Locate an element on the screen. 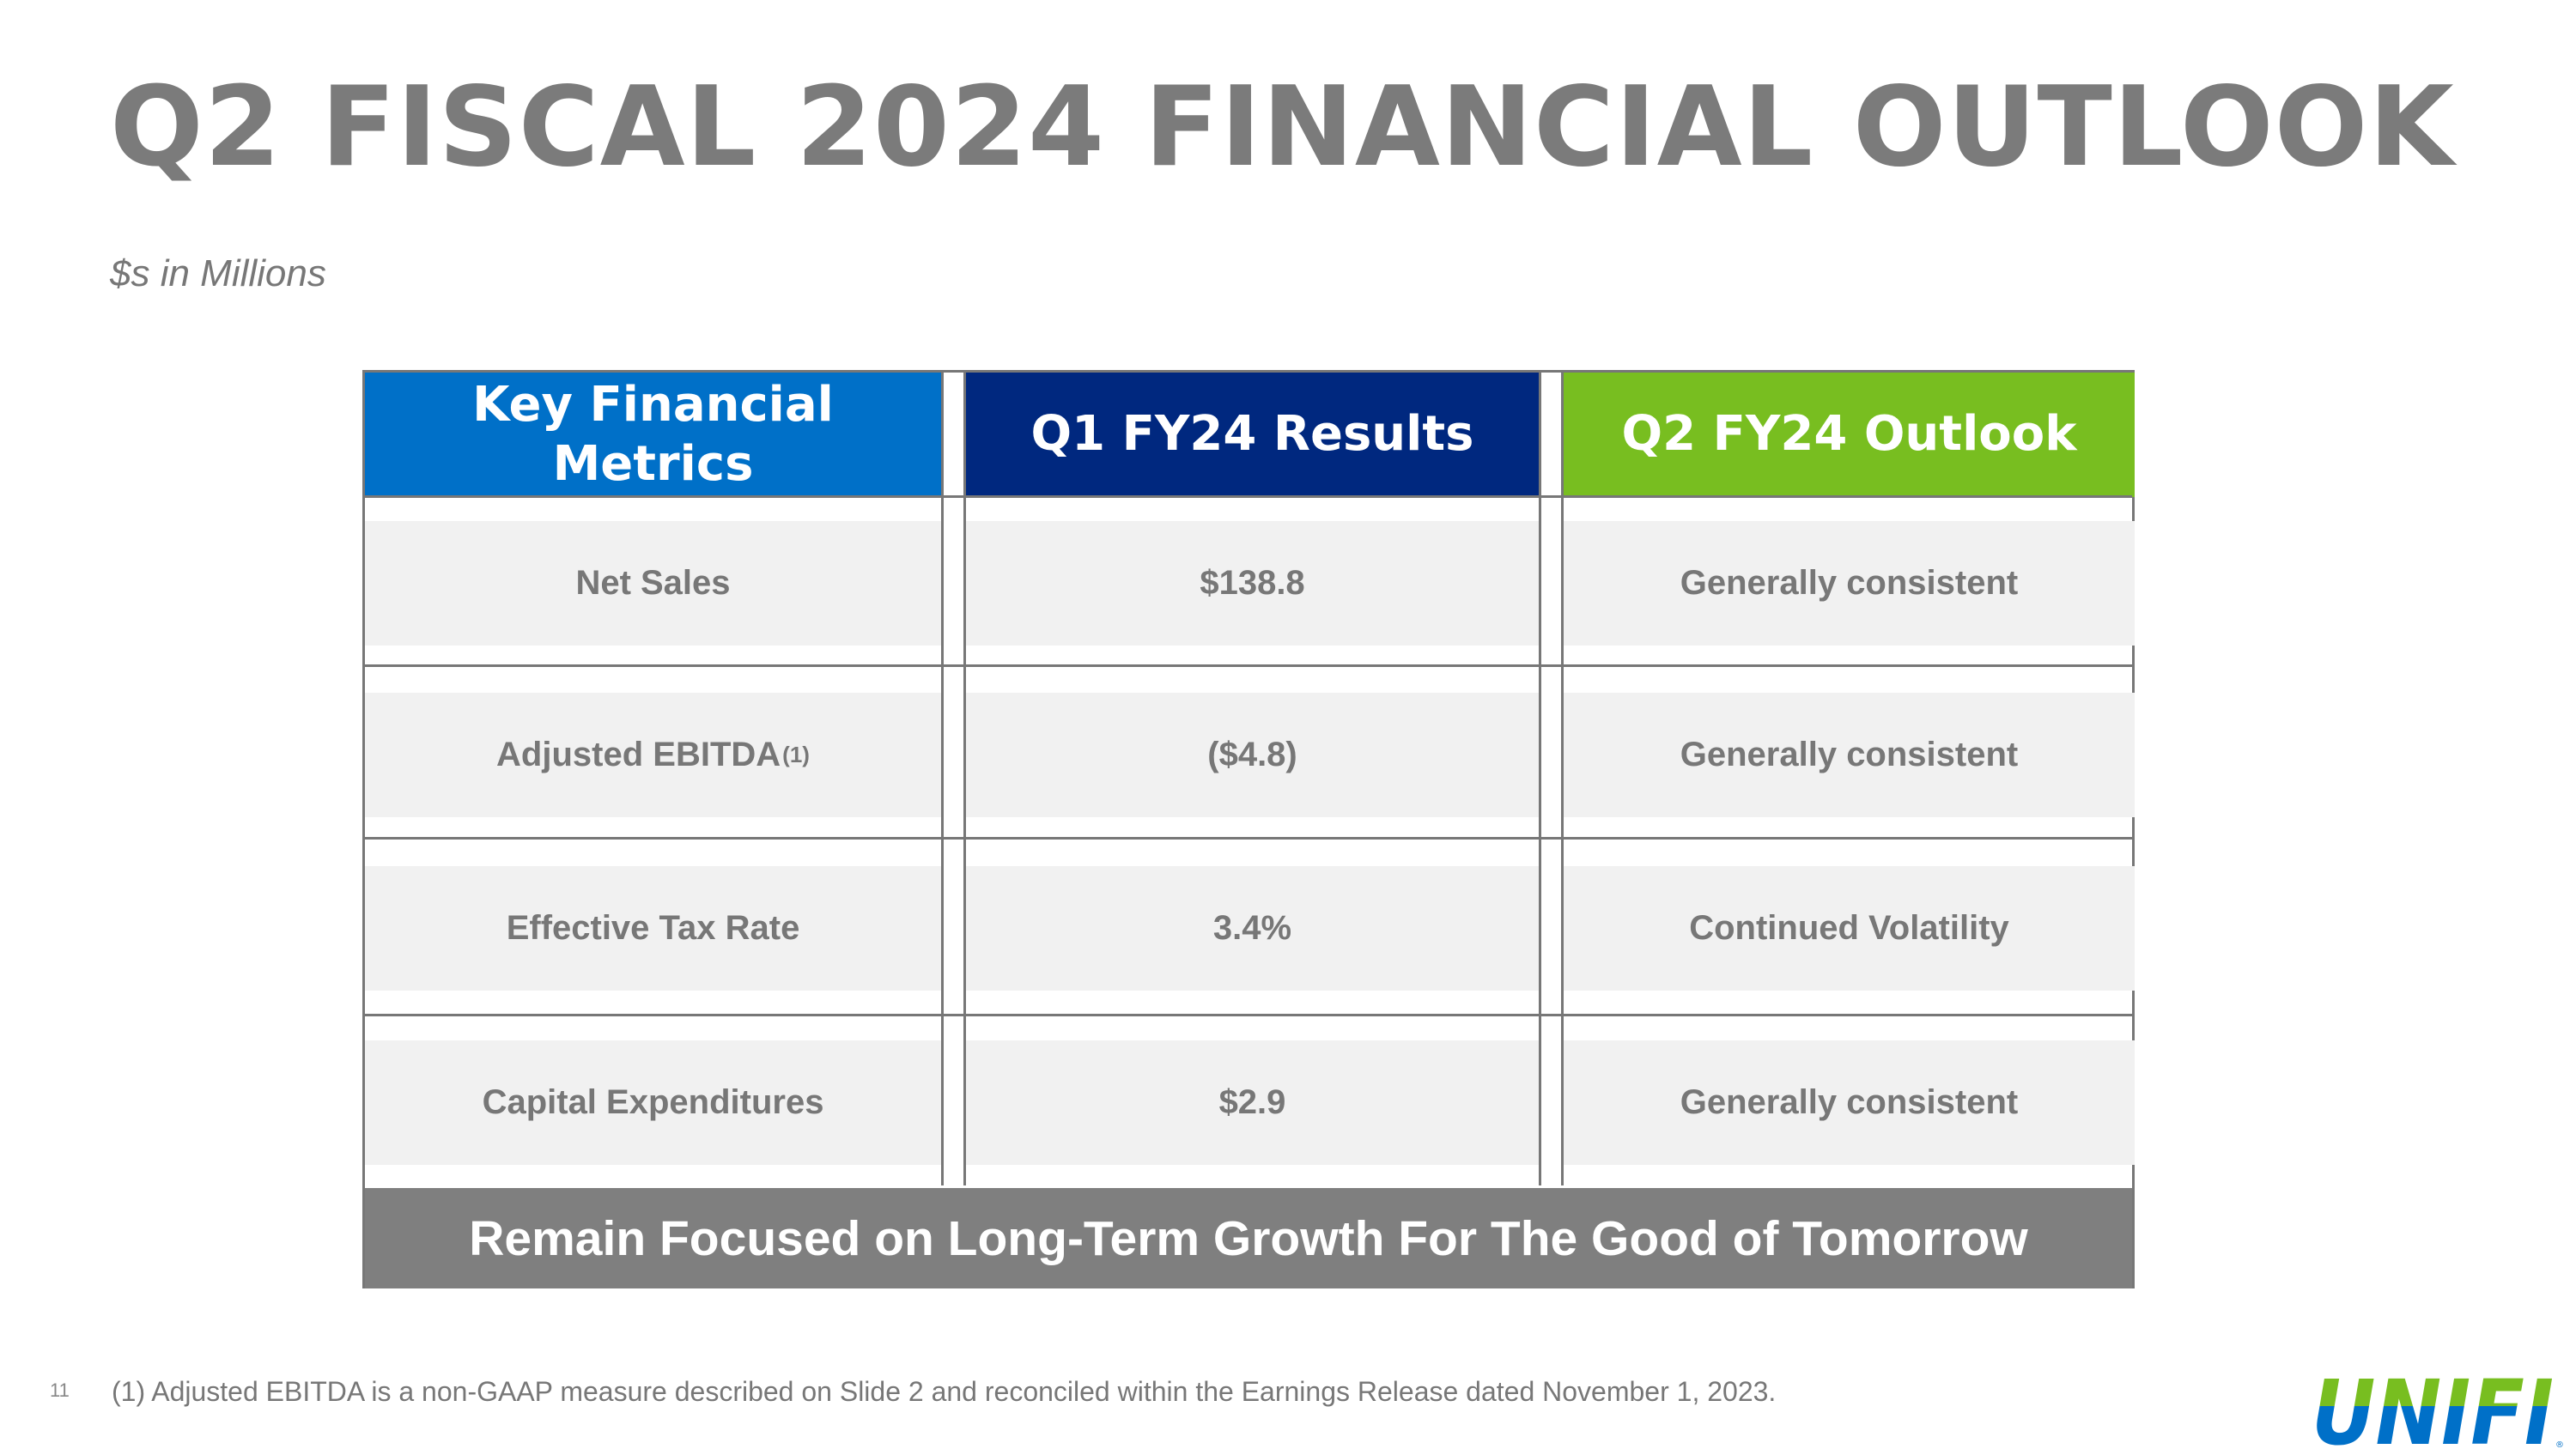 The image size is (2576, 1449). q1-value: ($4.8) is located at coordinates (1252, 754).